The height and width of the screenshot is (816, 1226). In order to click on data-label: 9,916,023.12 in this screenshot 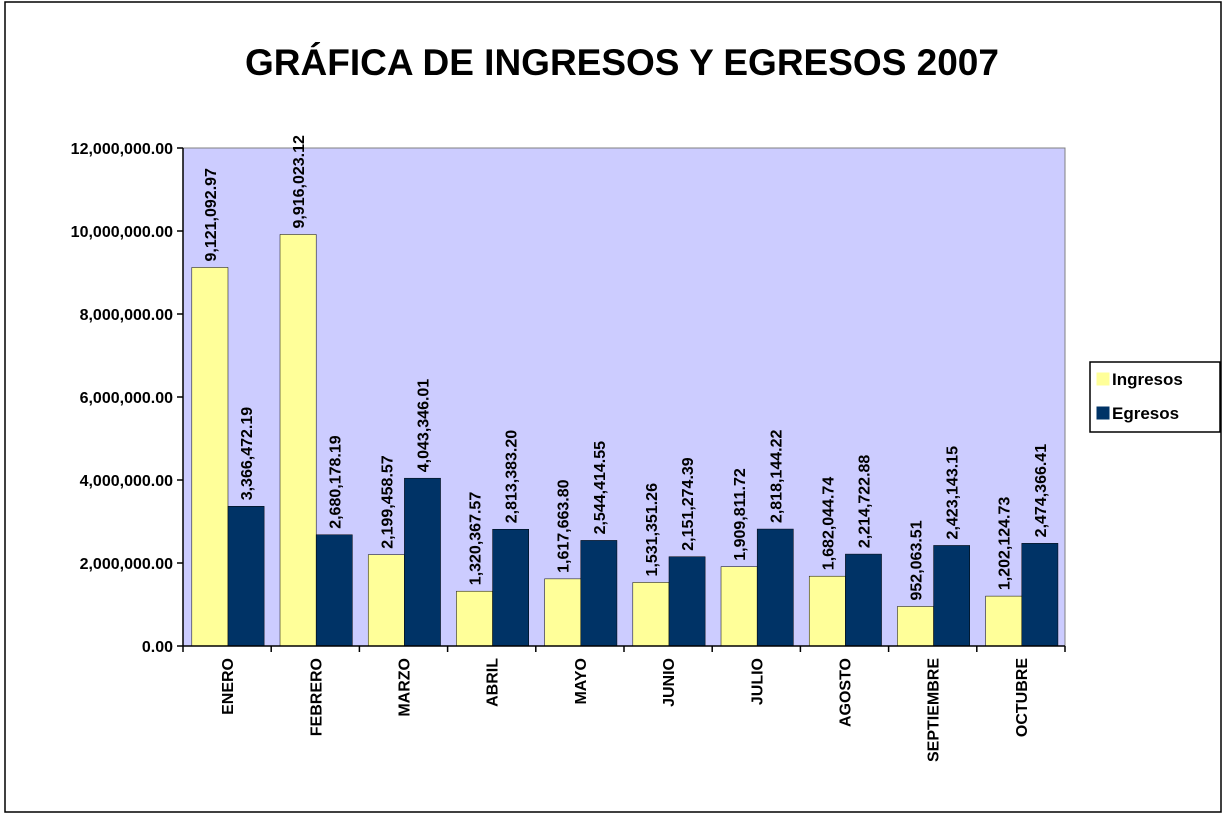, I will do `click(299, 182)`.